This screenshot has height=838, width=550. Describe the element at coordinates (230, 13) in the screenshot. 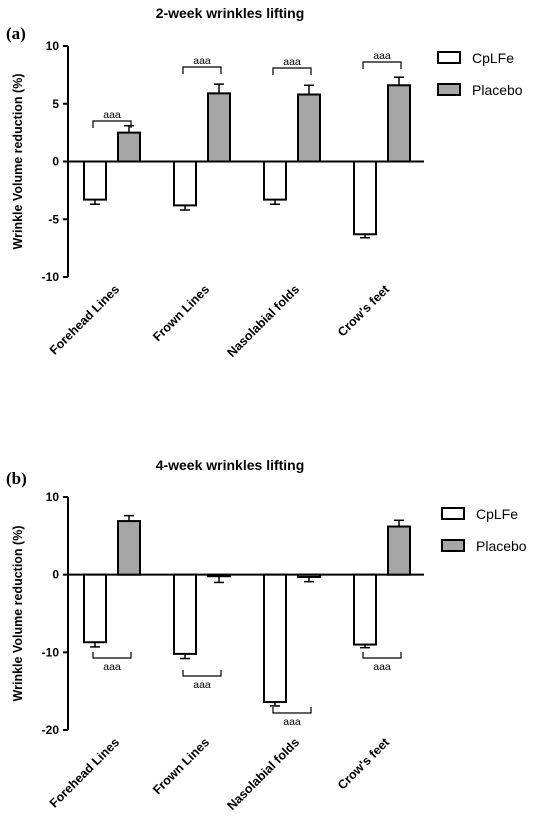

I see `chart-title: 2-week wrinkles lifting` at that location.